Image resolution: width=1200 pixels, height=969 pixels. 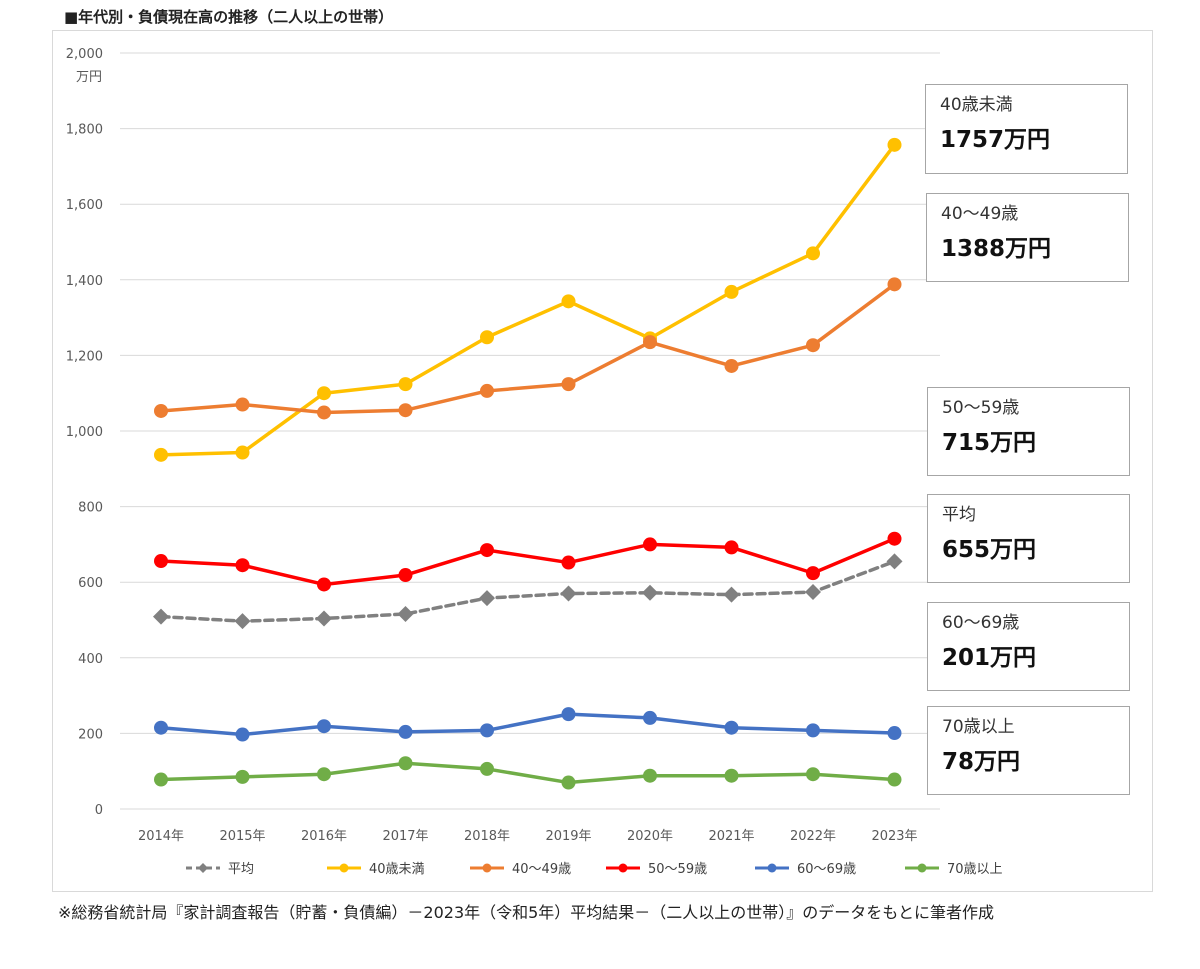 What do you see at coordinates (487, 836) in the screenshot?
I see `x-tick-label: 2018年` at bounding box center [487, 836].